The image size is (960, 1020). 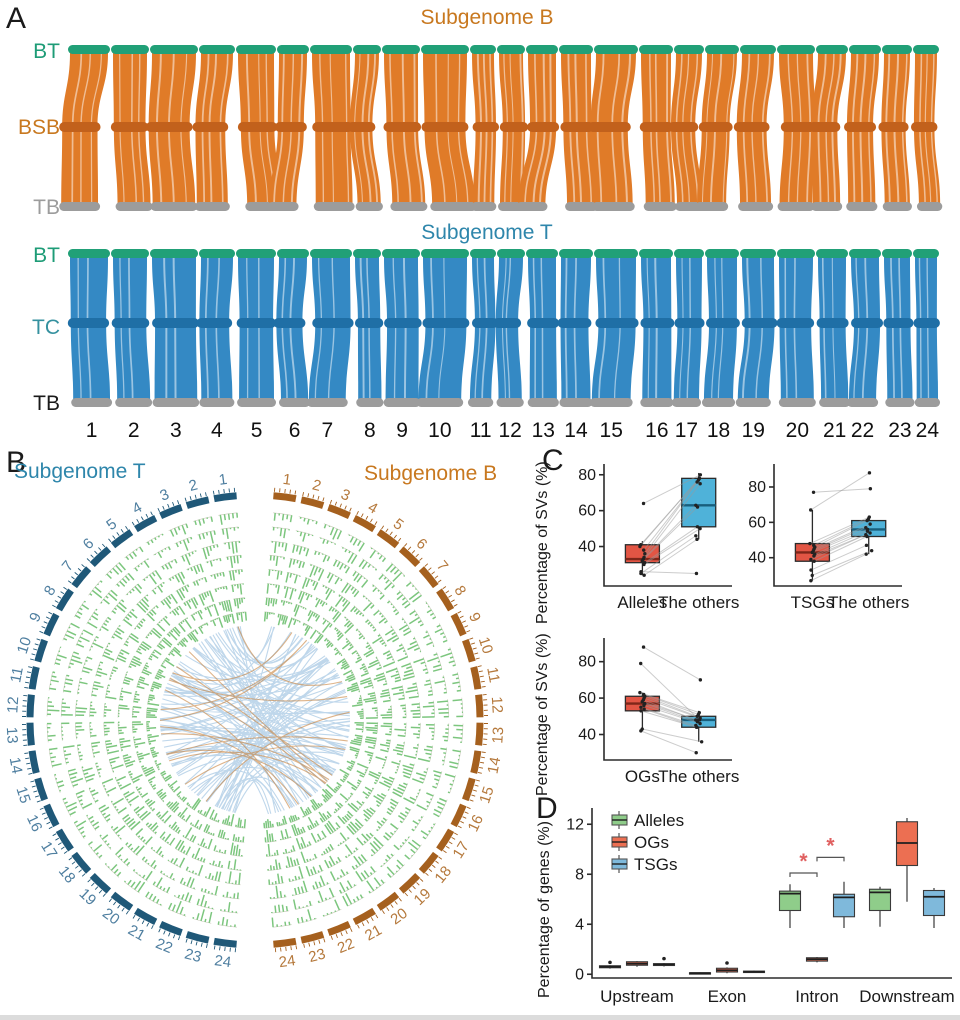 I want to click on circos-subgenome-b-label: Subgenome B, so click(x=431, y=473).